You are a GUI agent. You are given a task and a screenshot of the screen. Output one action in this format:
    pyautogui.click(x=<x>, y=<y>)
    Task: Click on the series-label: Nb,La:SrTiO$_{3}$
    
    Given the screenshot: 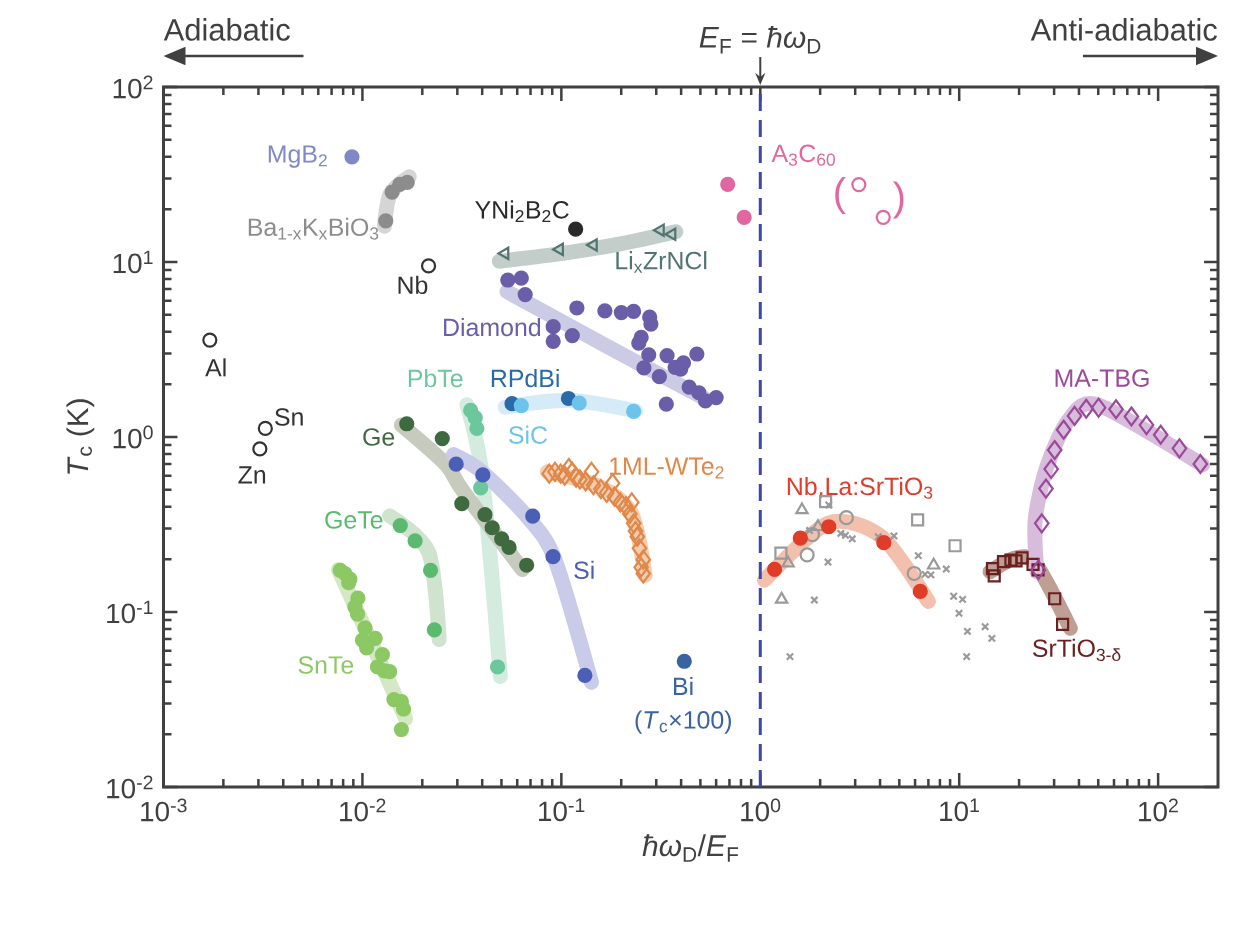 What is the action you would take?
    pyautogui.click(x=860, y=487)
    